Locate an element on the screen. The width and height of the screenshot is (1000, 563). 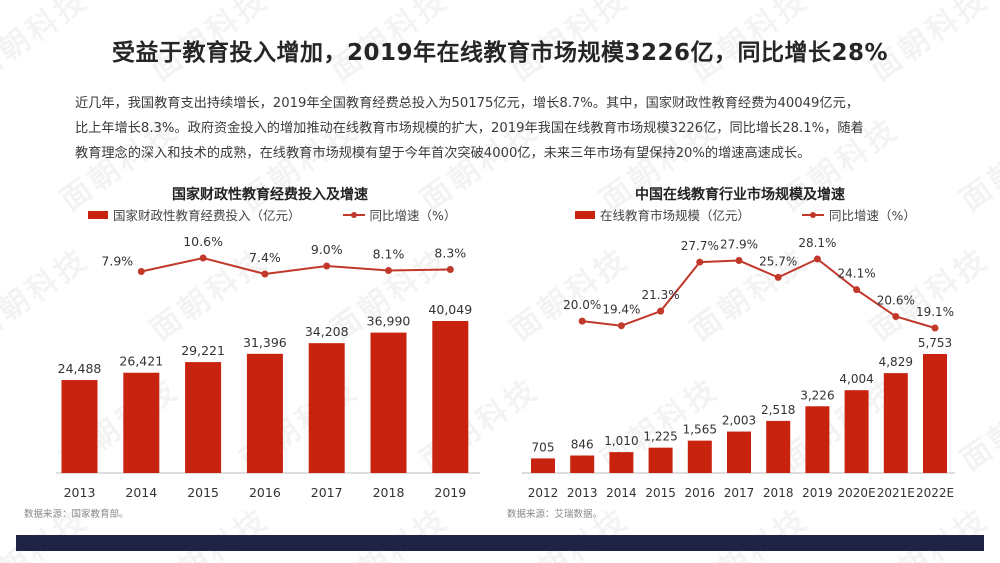
left-chart-source: 数据来源：国家教育部。 is located at coordinates (76, 514).